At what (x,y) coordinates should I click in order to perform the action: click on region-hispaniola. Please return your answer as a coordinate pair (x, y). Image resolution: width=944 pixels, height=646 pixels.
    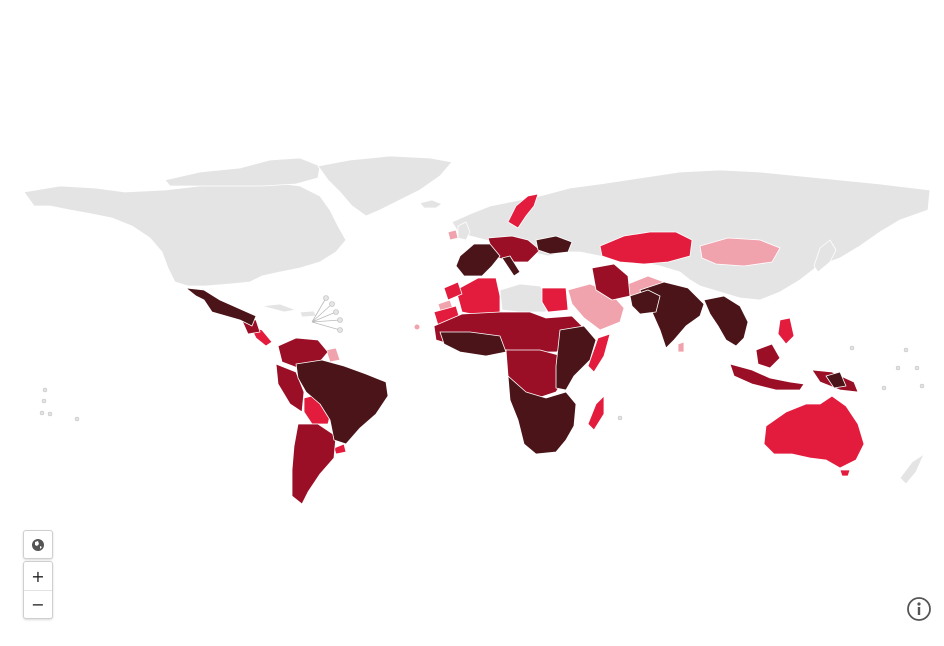
    Looking at the image, I should click on (308, 314).